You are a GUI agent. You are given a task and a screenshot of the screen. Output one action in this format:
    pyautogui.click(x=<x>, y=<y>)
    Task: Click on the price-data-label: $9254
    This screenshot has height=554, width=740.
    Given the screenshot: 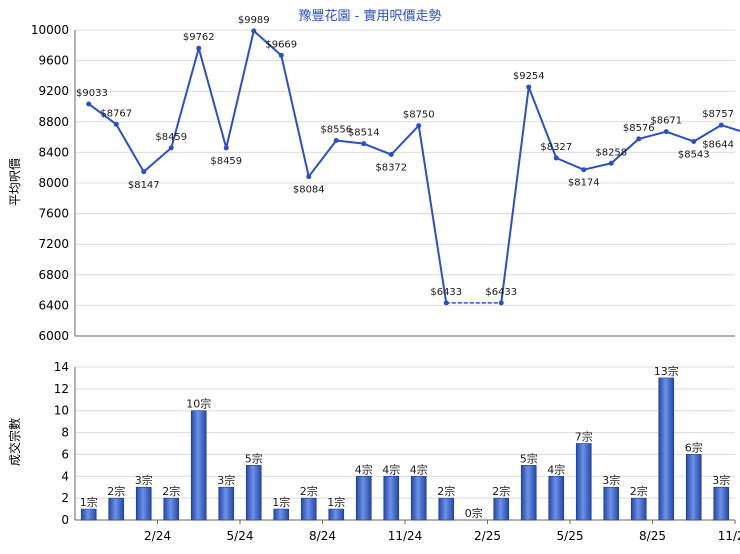 What is the action you would take?
    pyautogui.click(x=529, y=76)
    